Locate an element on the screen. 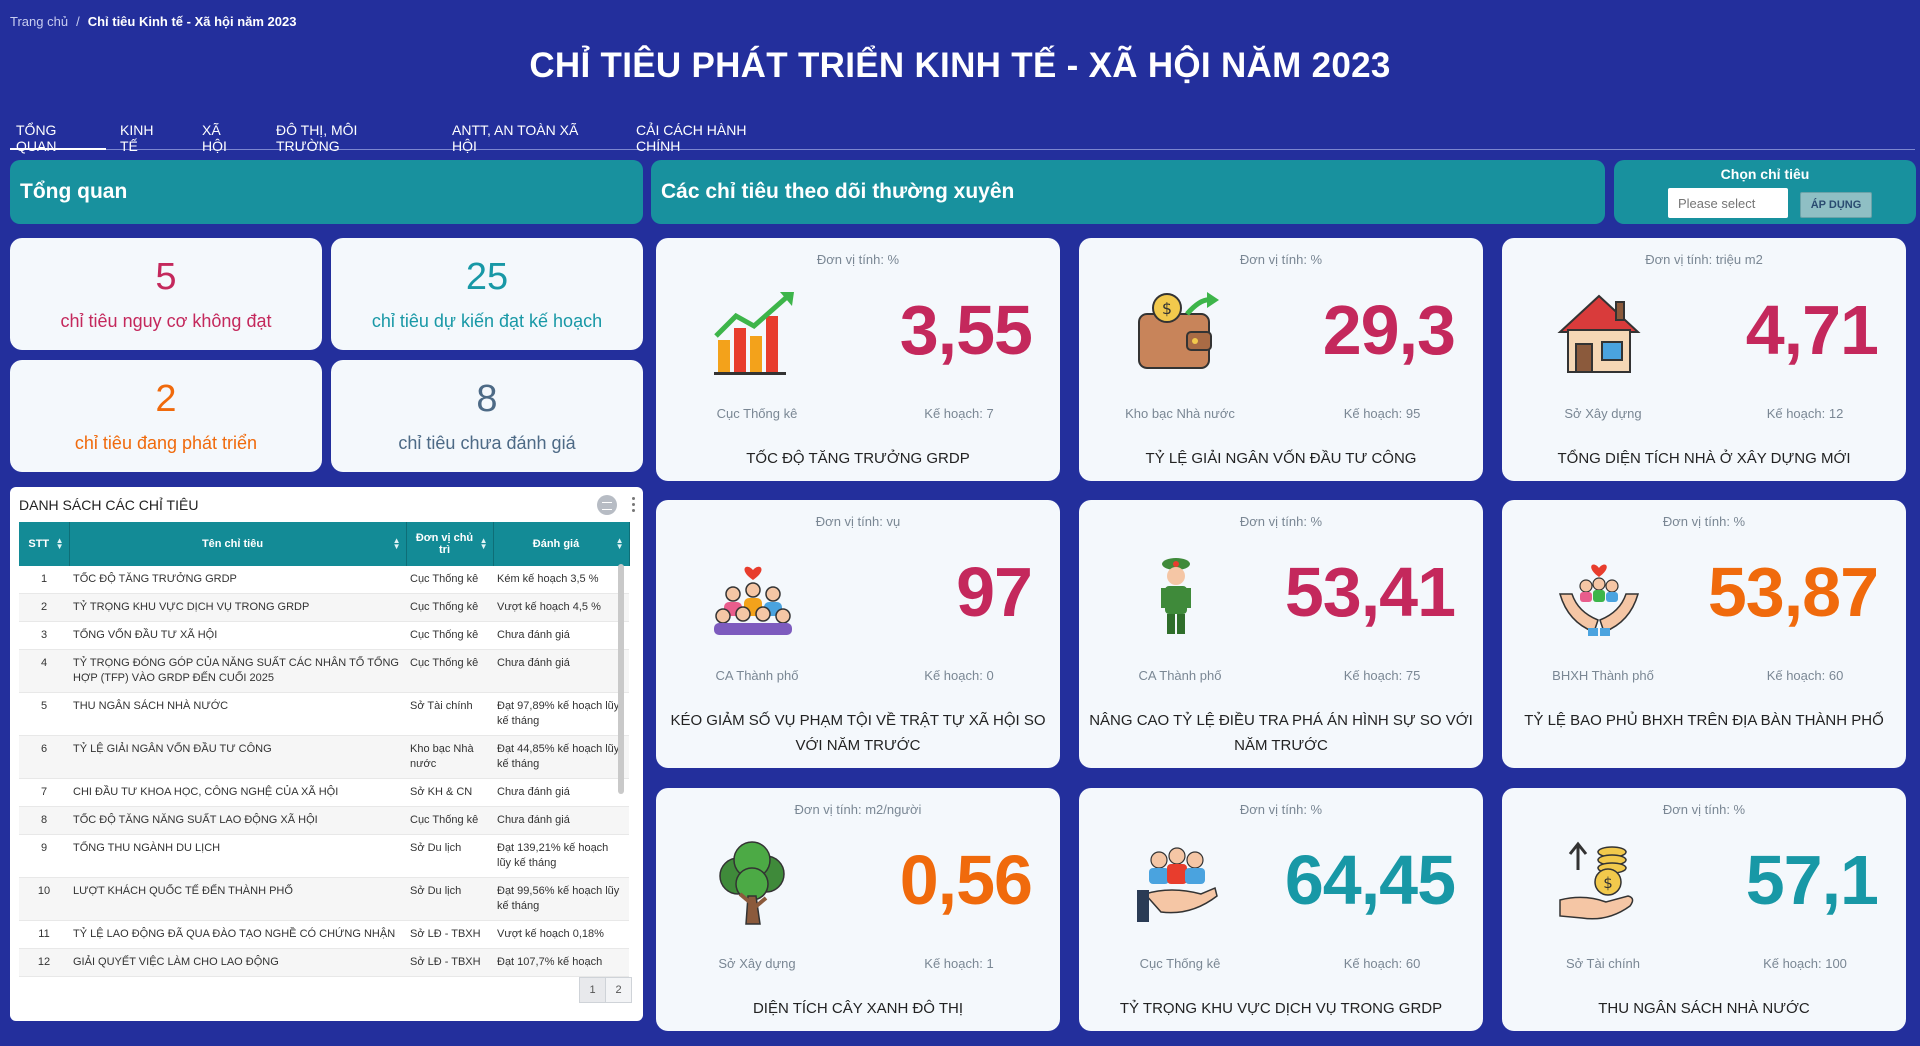 This screenshot has height=1046, width=1920. cell-unit: Sở Du lịch is located at coordinates (449, 899).